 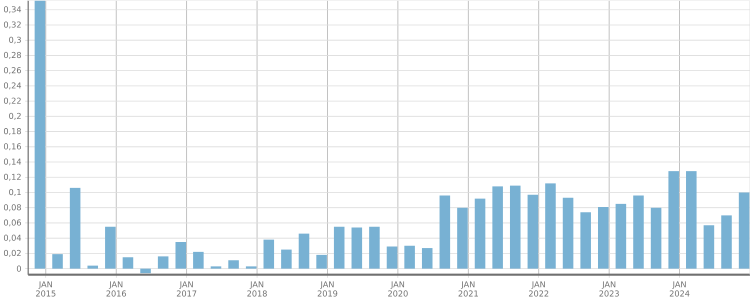 I want to click on y-tick-label: 0,08, so click(x=12, y=208).